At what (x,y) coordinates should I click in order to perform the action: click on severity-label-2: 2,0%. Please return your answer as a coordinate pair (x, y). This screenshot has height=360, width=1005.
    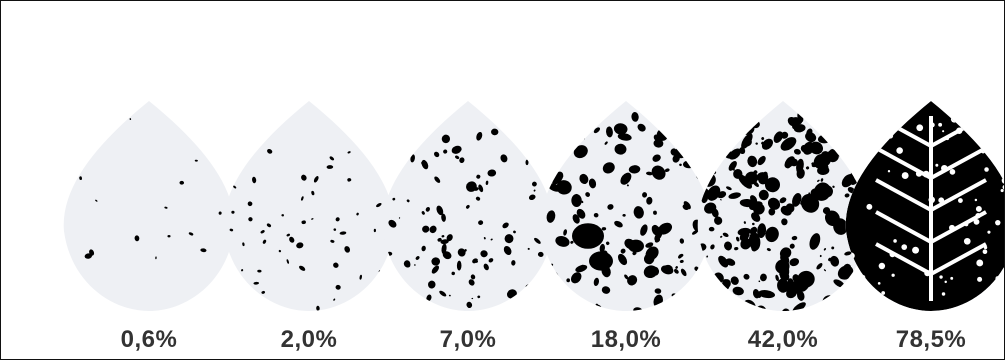
    Looking at the image, I should click on (309, 339).